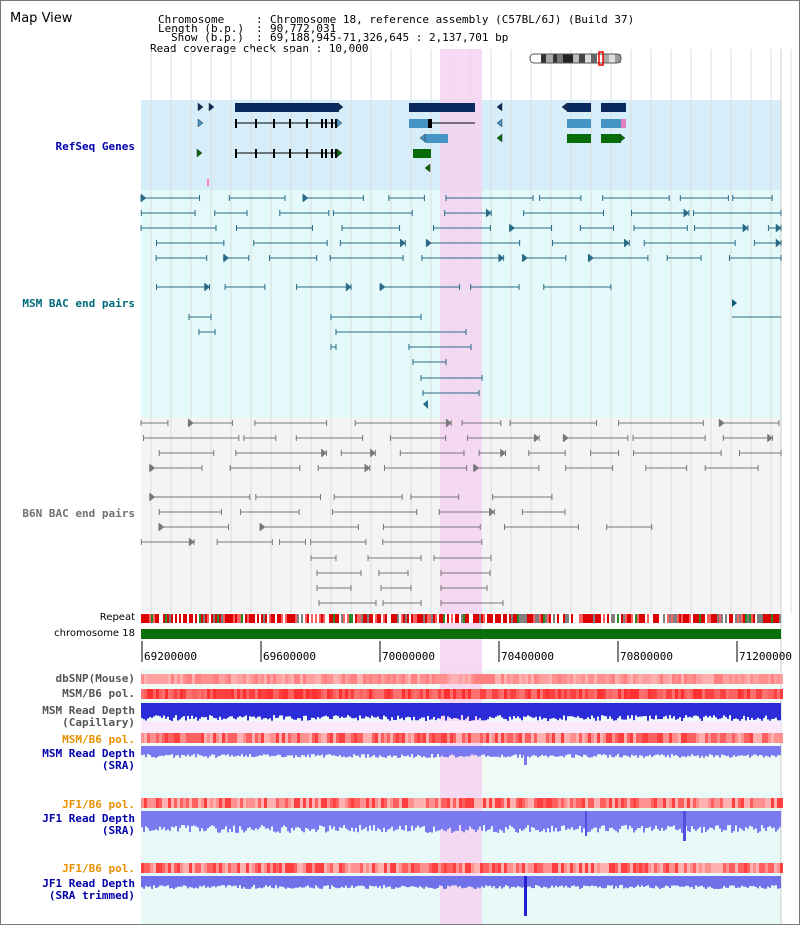  I want to click on msm-depth-cap-label: MSM Read Depth, so click(88, 710).